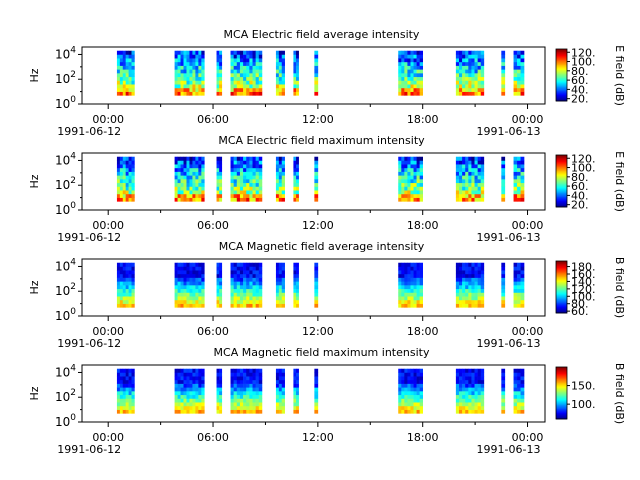 The width and height of the screenshot is (640, 480). Describe the element at coordinates (590, 181) in the screenshot. I see `colorbar: 20.40.60.80.100.120. E field (dB)` at that location.